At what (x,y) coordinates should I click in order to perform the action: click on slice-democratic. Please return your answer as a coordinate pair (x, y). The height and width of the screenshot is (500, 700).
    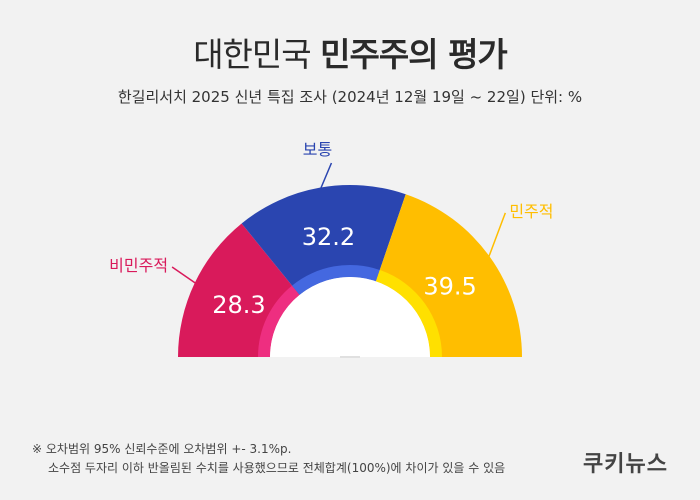
    Looking at the image, I should click on (448, 275).